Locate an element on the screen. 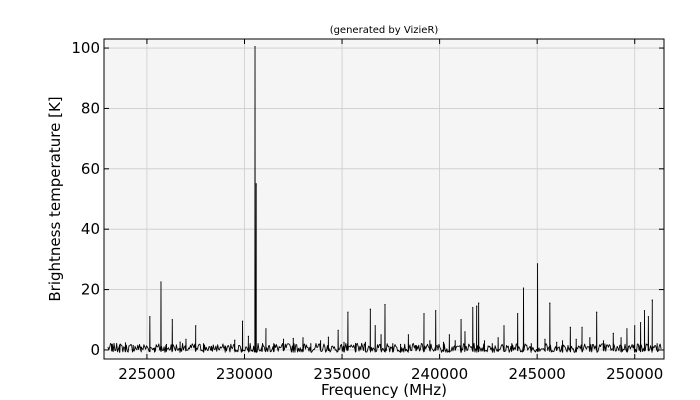 This screenshot has height=400, width=700. x-tick-label: 230000 is located at coordinates (244, 374).